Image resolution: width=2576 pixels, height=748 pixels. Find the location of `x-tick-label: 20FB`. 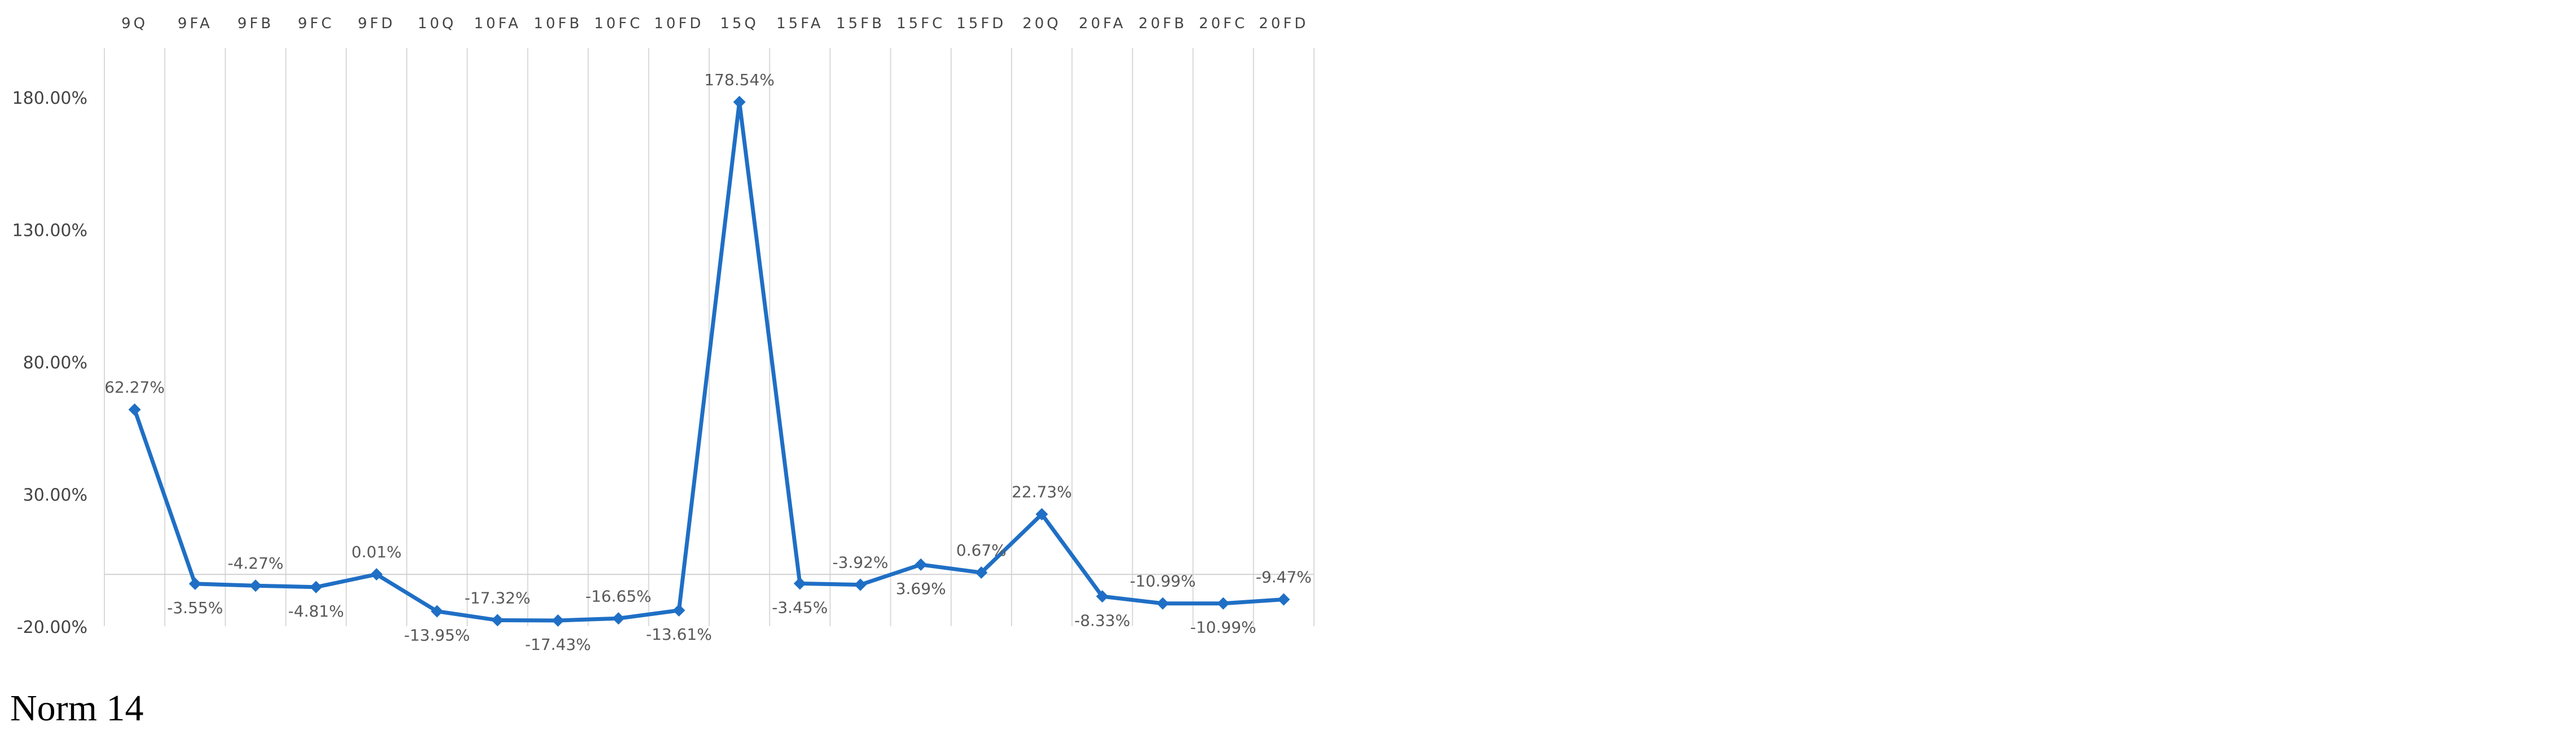

x-tick-label: 20FB is located at coordinates (1162, 23).